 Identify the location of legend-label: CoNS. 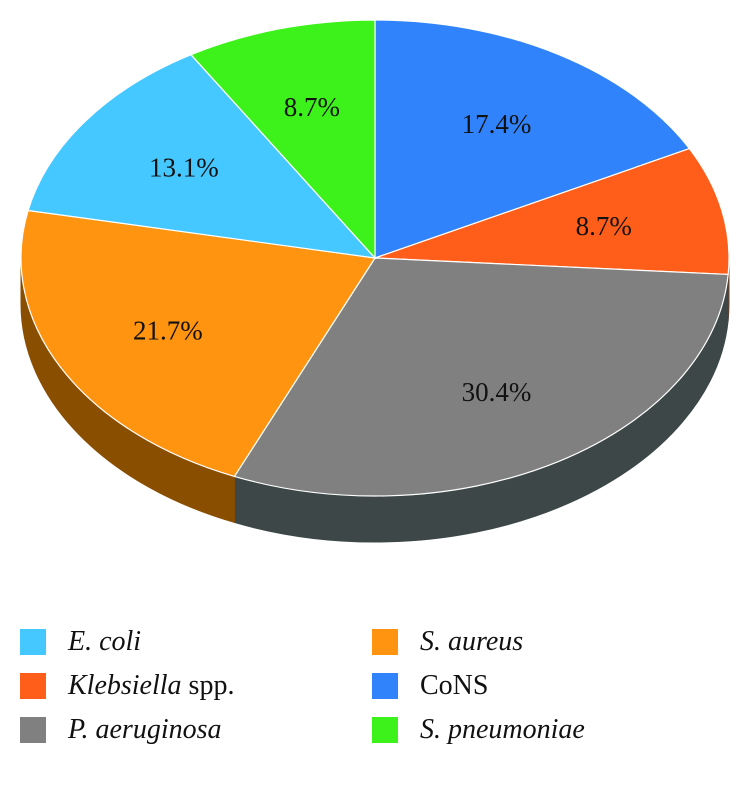
(454, 685).